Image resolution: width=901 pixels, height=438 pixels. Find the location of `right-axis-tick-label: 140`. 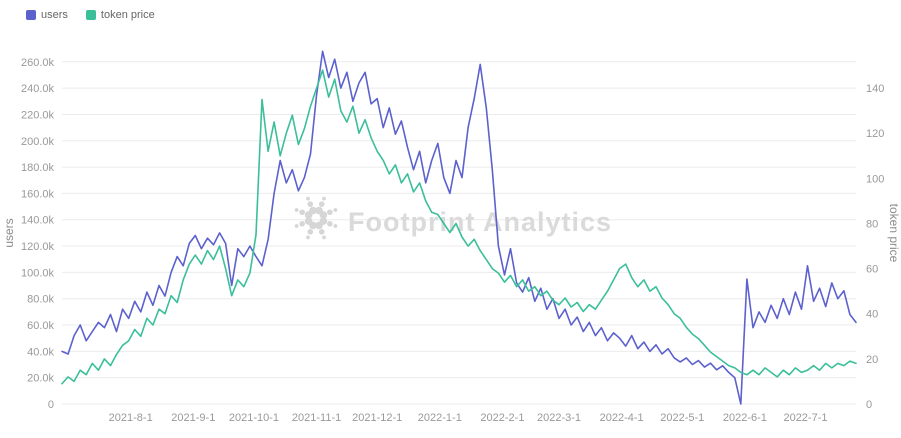

right-axis-tick-label: 140 is located at coordinates (875, 89).